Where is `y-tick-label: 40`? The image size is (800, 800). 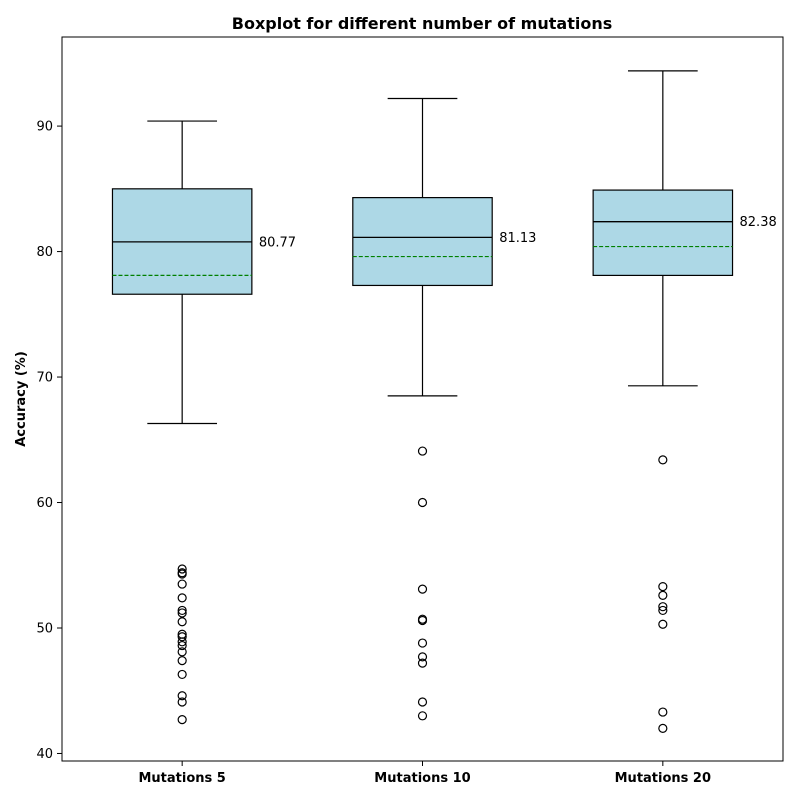
y-tick-label: 40 is located at coordinates (44, 754).